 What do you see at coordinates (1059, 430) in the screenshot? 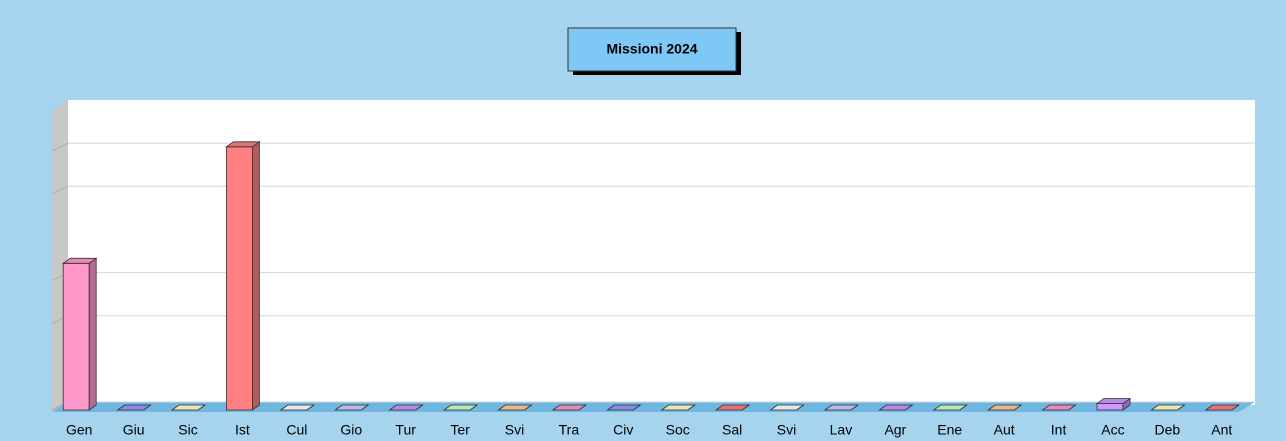
I see `x-tick-label: Int` at bounding box center [1059, 430].